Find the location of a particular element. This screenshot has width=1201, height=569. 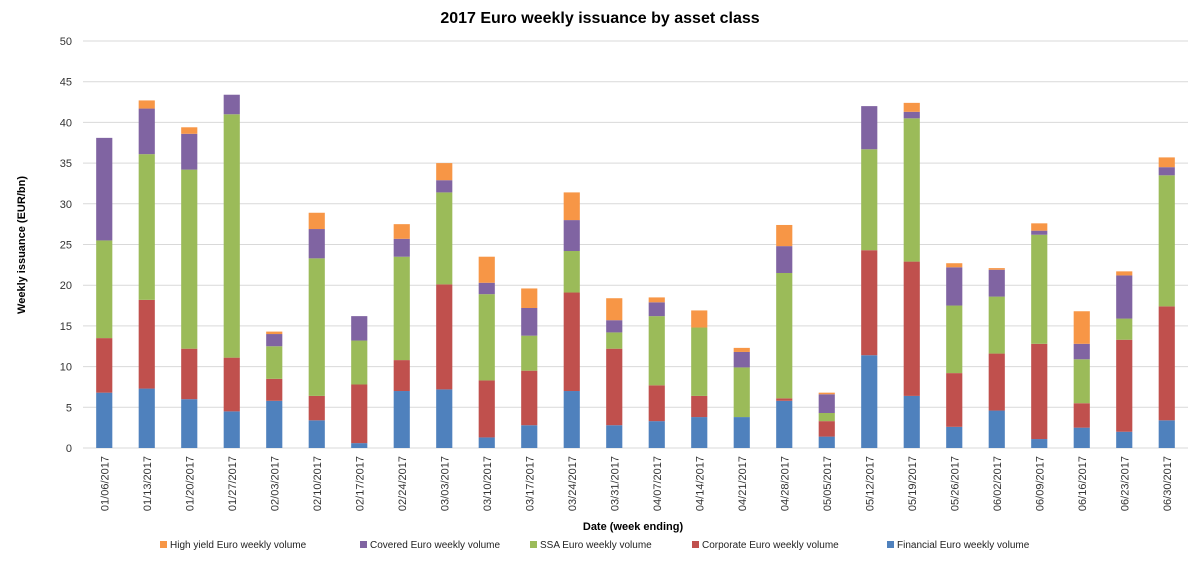

x-tick-label: 06/02/2017 is located at coordinates (998, 483).